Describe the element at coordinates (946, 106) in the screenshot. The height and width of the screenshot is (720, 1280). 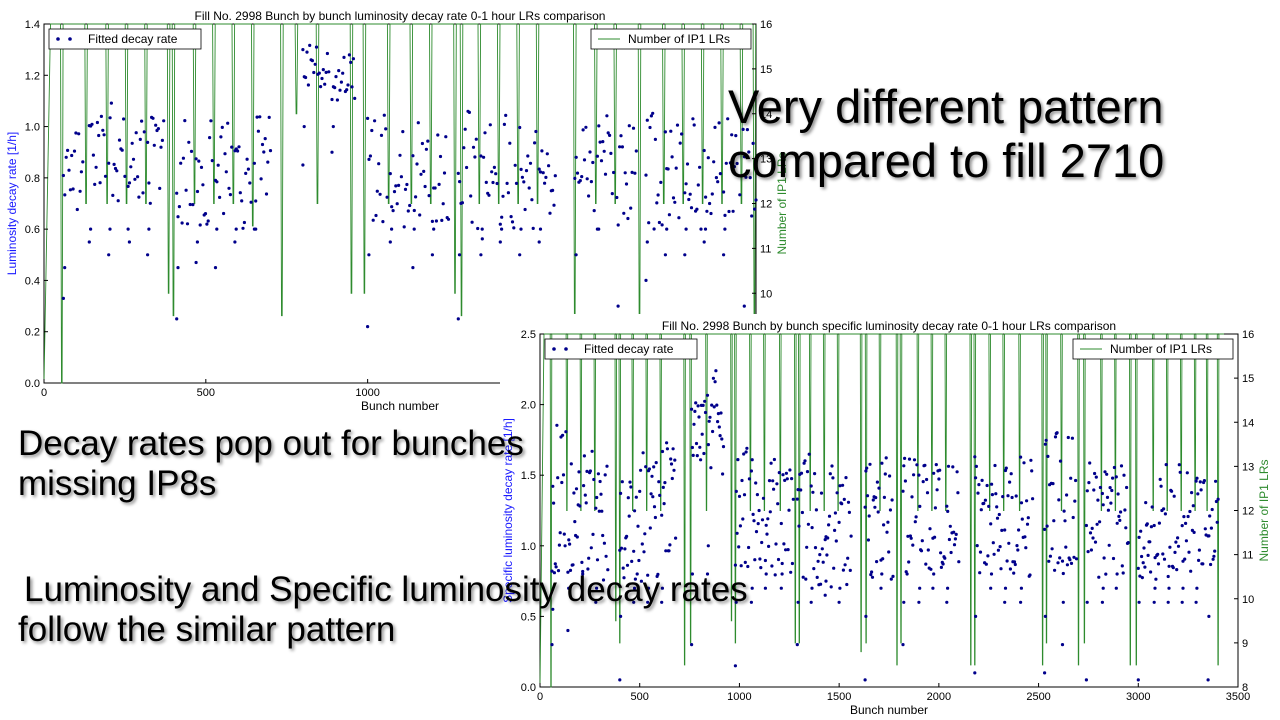
I see `callout-pattern-line1: Very different pattern` at that location.